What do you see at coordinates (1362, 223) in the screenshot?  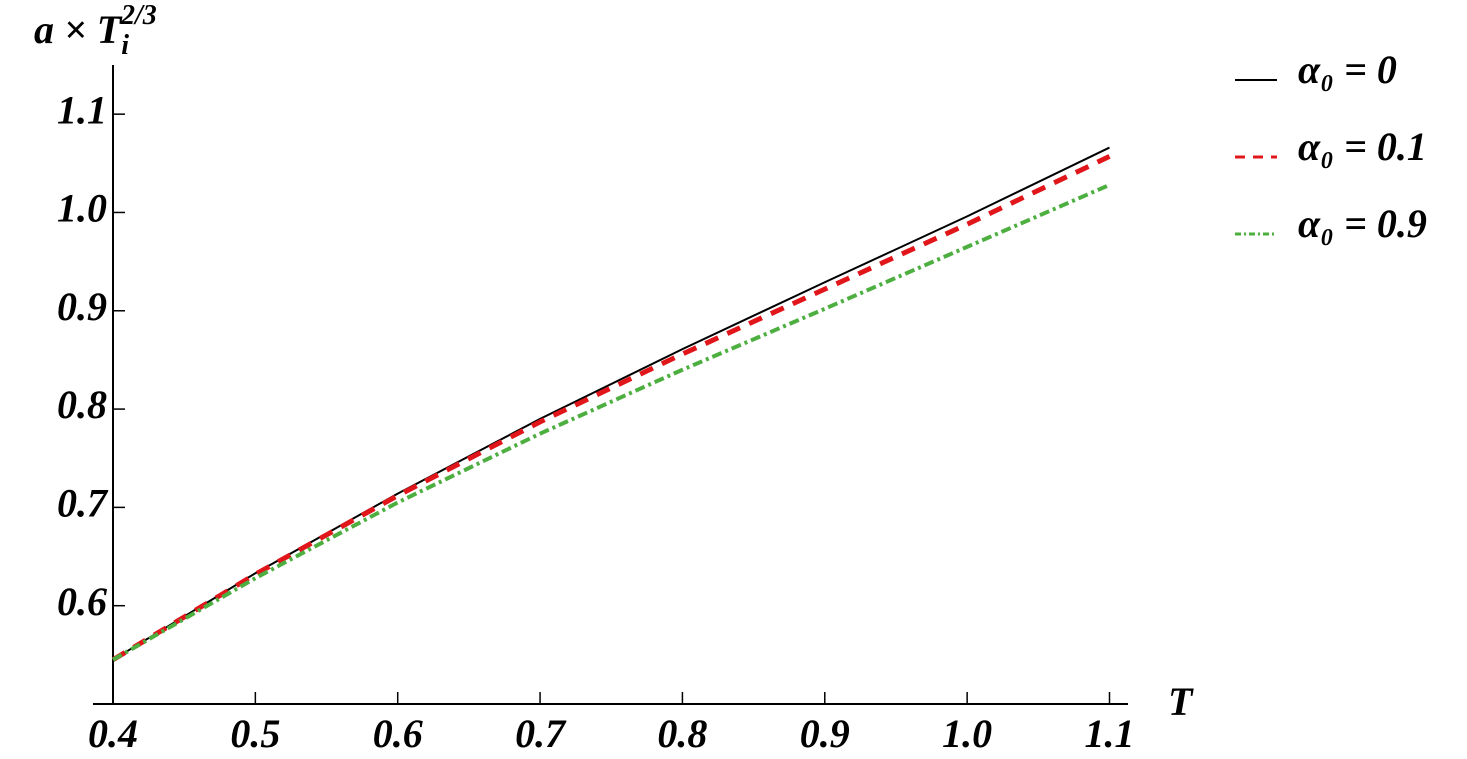 I see `legend-label: α₀ = 0.9` at bounding box center [1362, 223].